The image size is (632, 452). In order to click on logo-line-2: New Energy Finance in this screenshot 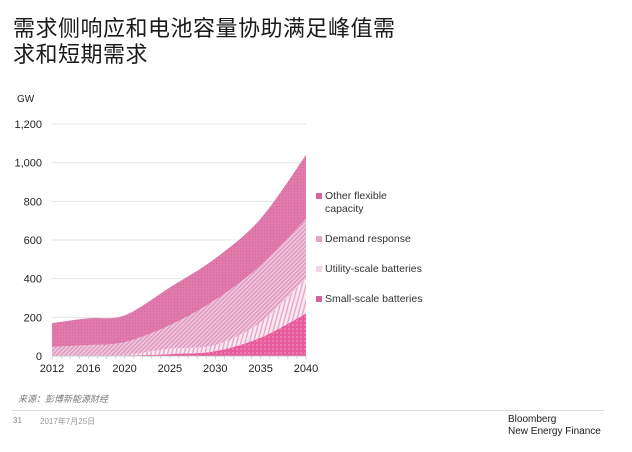, I will do `click(554, 431)`.